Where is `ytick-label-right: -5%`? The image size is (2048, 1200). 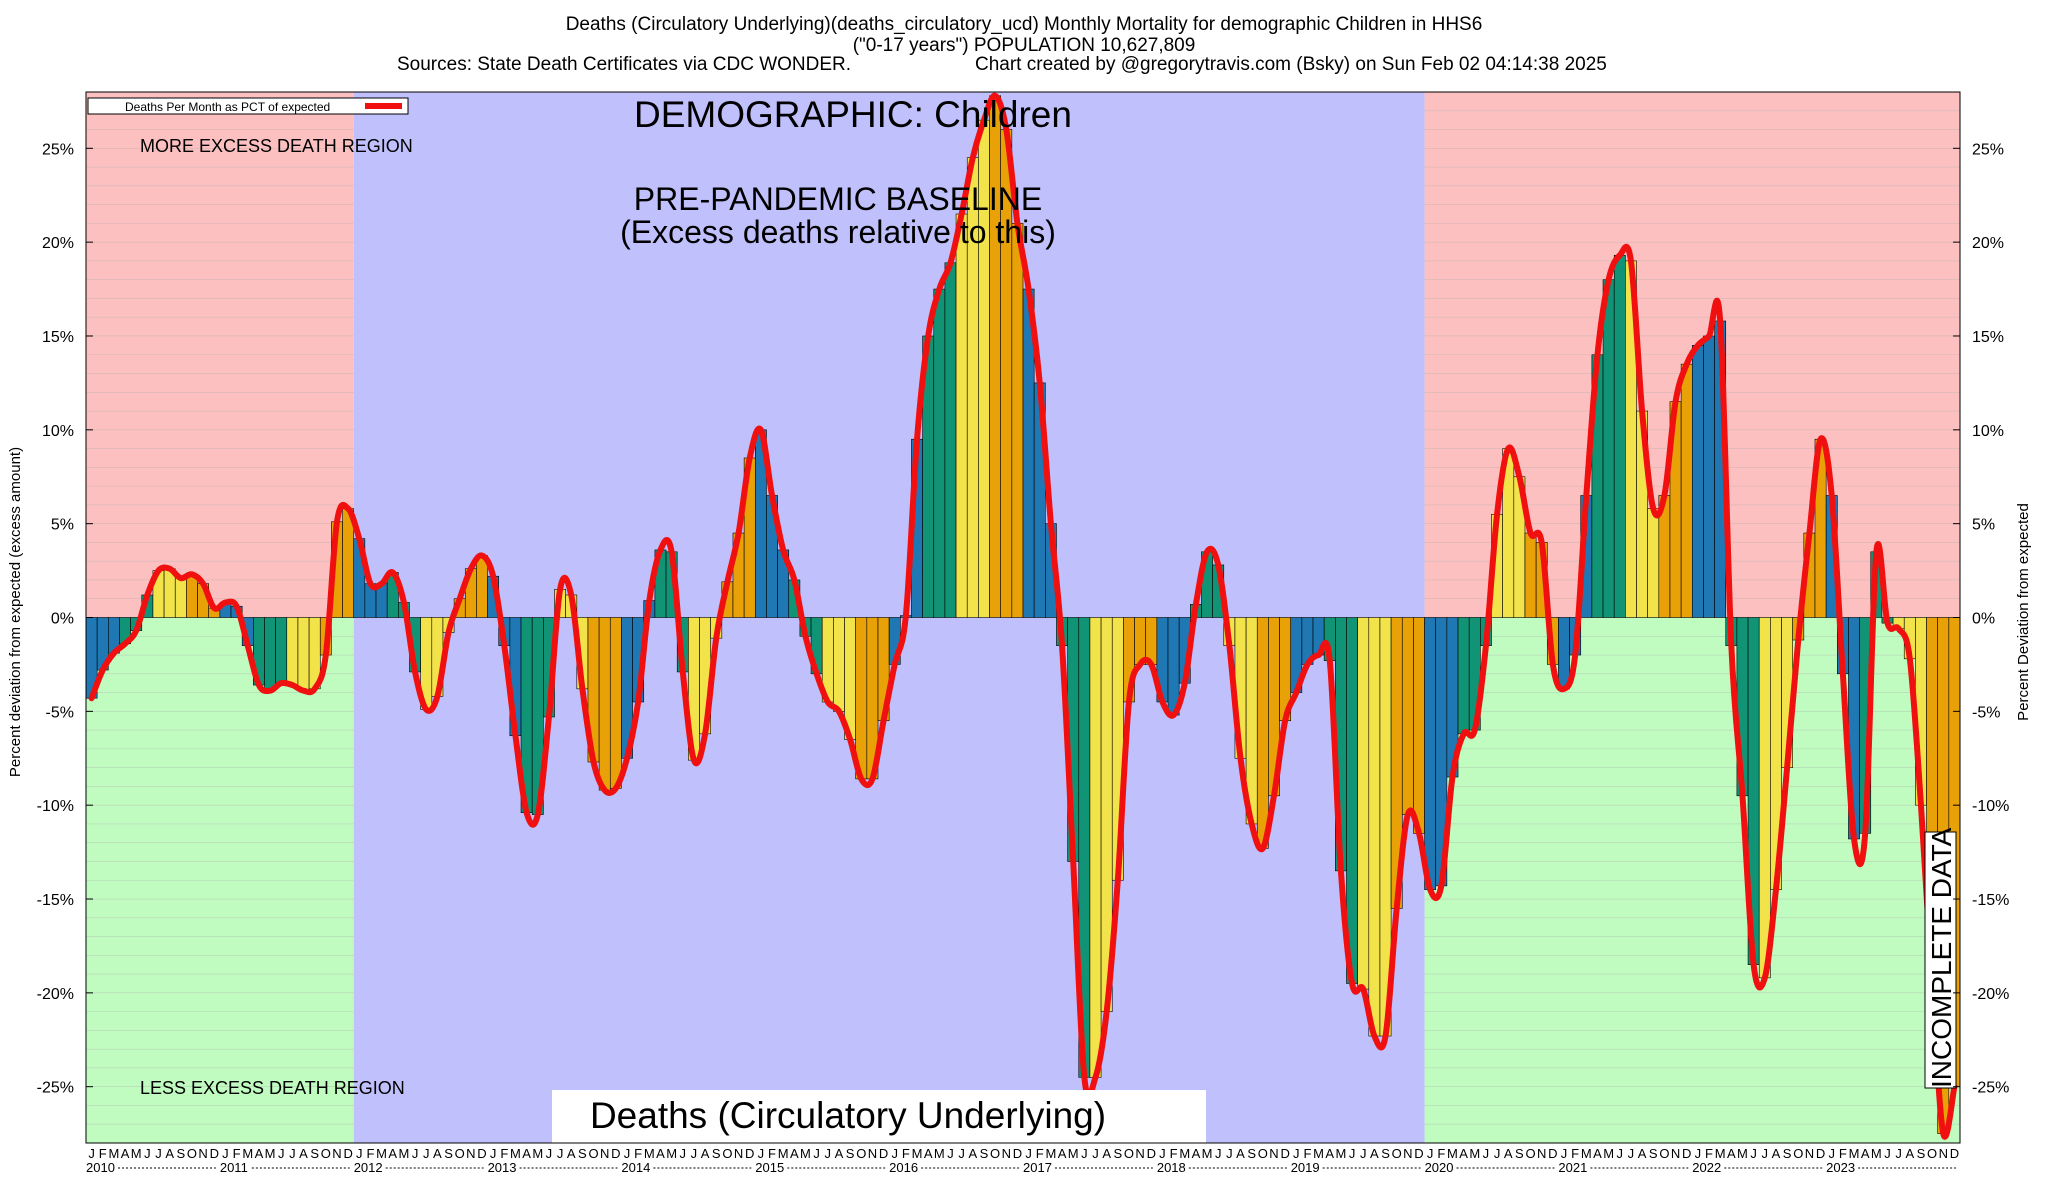
ytick-label-right: -5% is located at coordinates (1986, 712).